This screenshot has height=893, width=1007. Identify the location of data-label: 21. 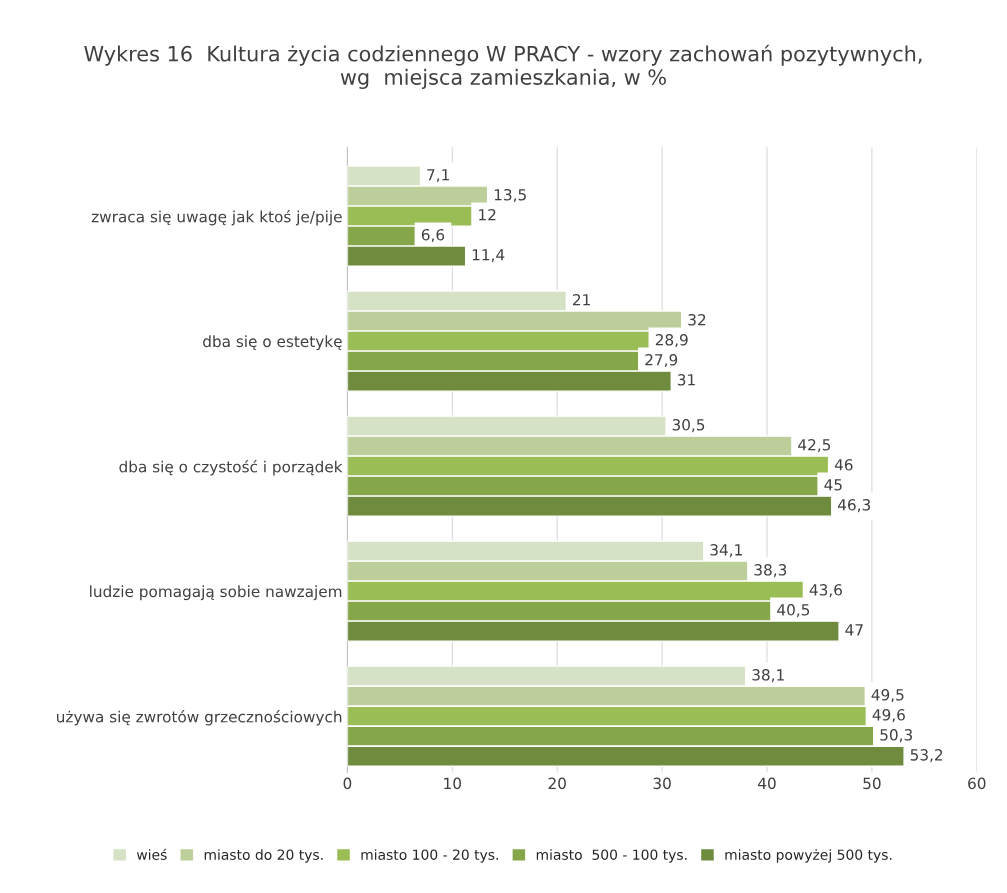
(581, 300).